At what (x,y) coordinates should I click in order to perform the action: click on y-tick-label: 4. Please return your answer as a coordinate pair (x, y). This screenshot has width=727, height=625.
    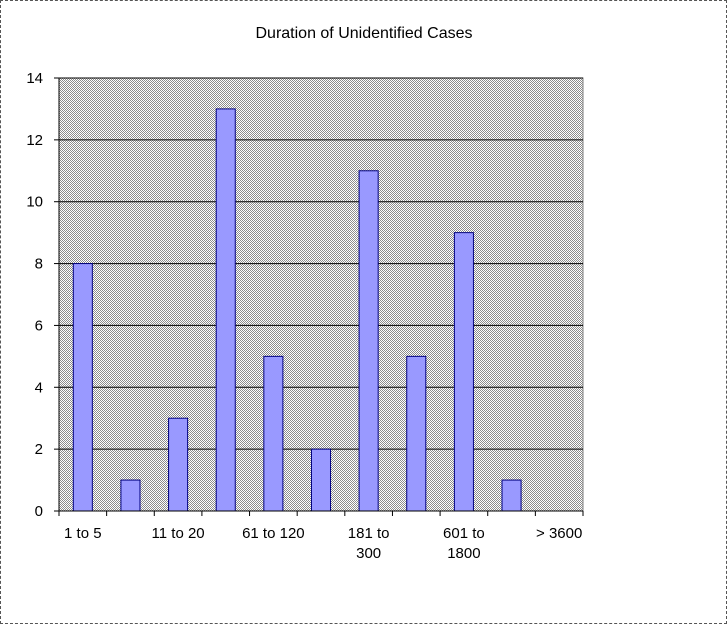
    Looking at the image, I should click on (39, 387).